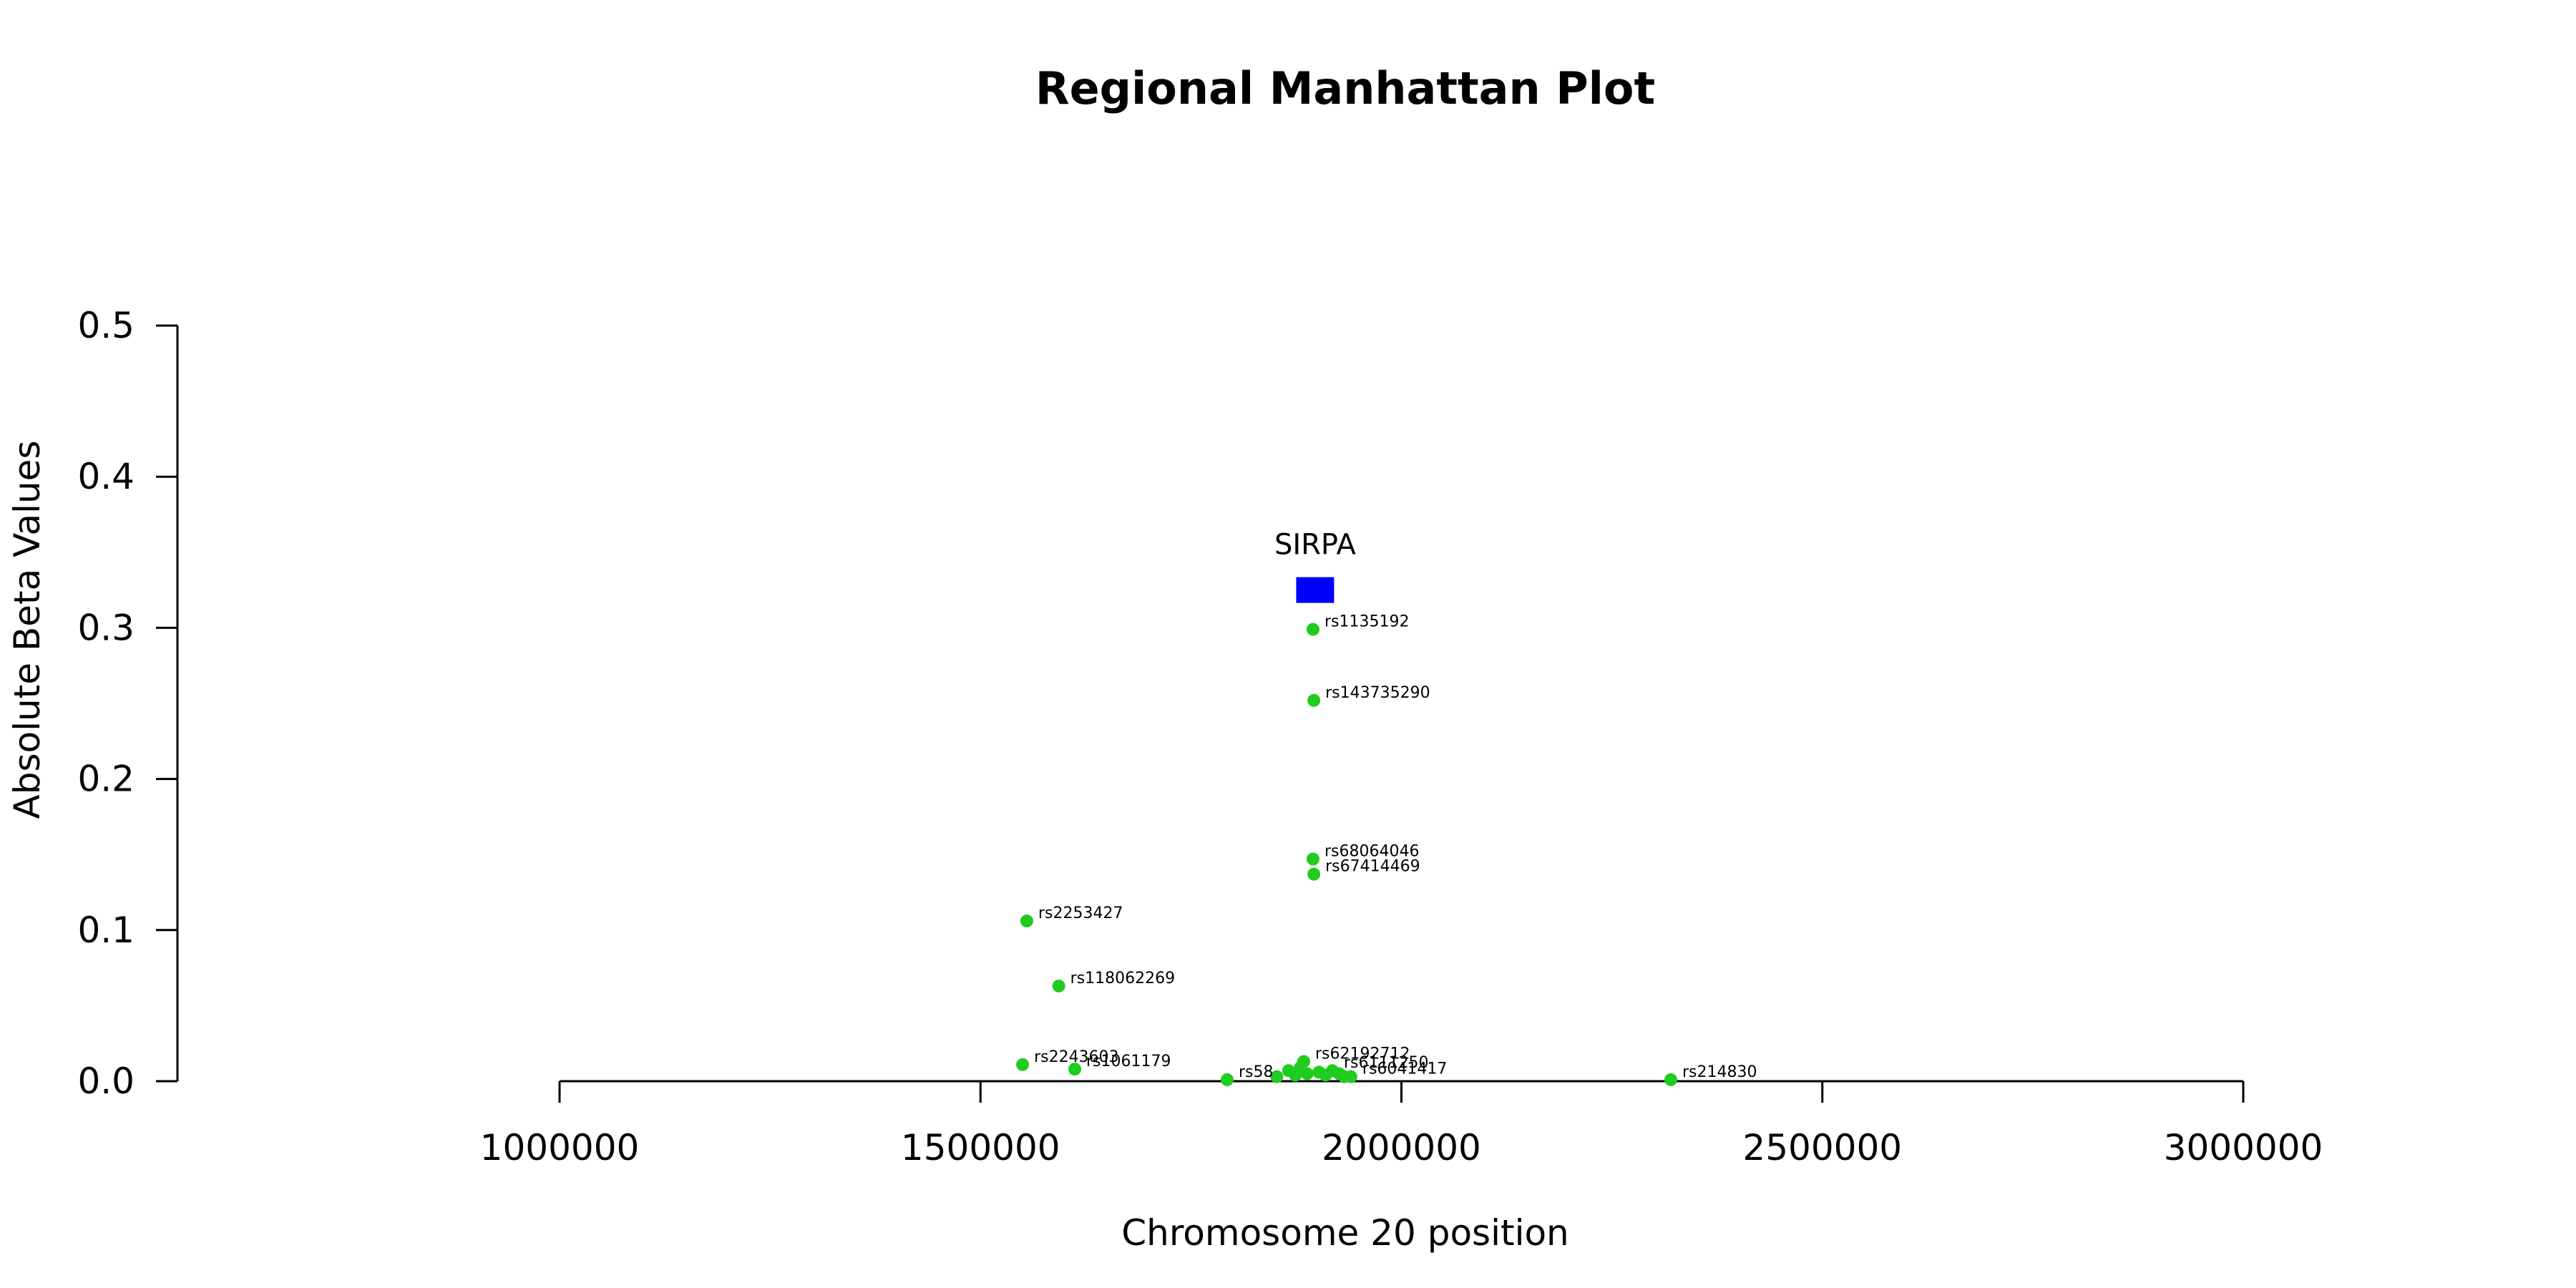  Describe the element at coordinates (560, 1148) in the screenshot. I see `x-tick-label: 1000000` at that location.